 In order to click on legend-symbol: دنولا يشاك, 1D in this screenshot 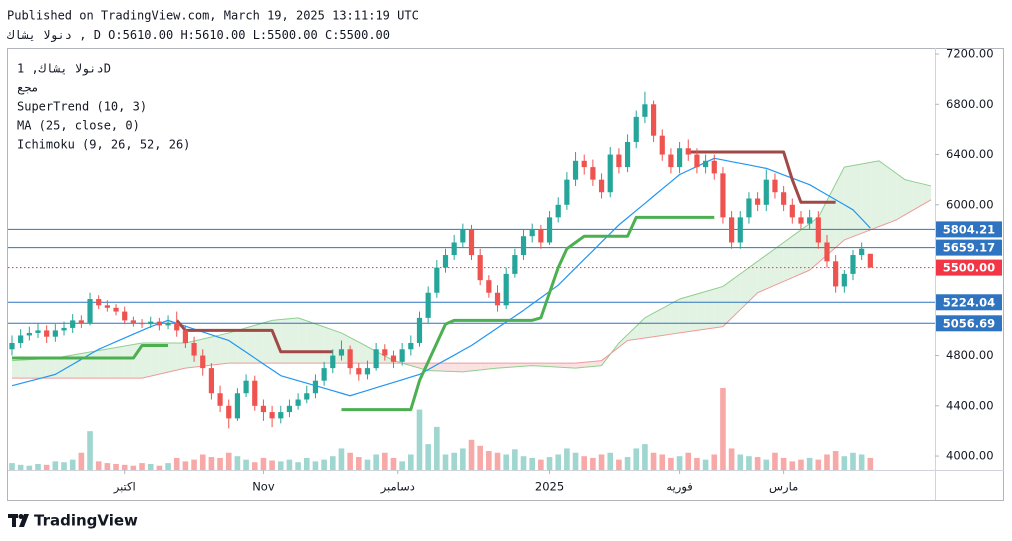, I will do `click(64, 69)`.